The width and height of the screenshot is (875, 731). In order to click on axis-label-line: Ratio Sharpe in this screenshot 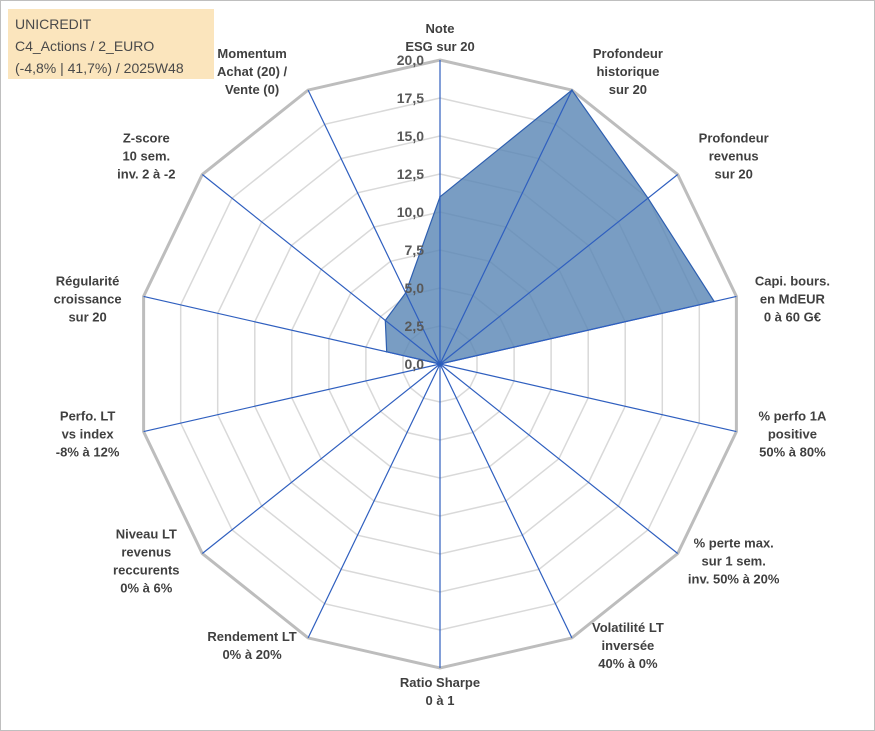, I will do `click(440, 682)`.